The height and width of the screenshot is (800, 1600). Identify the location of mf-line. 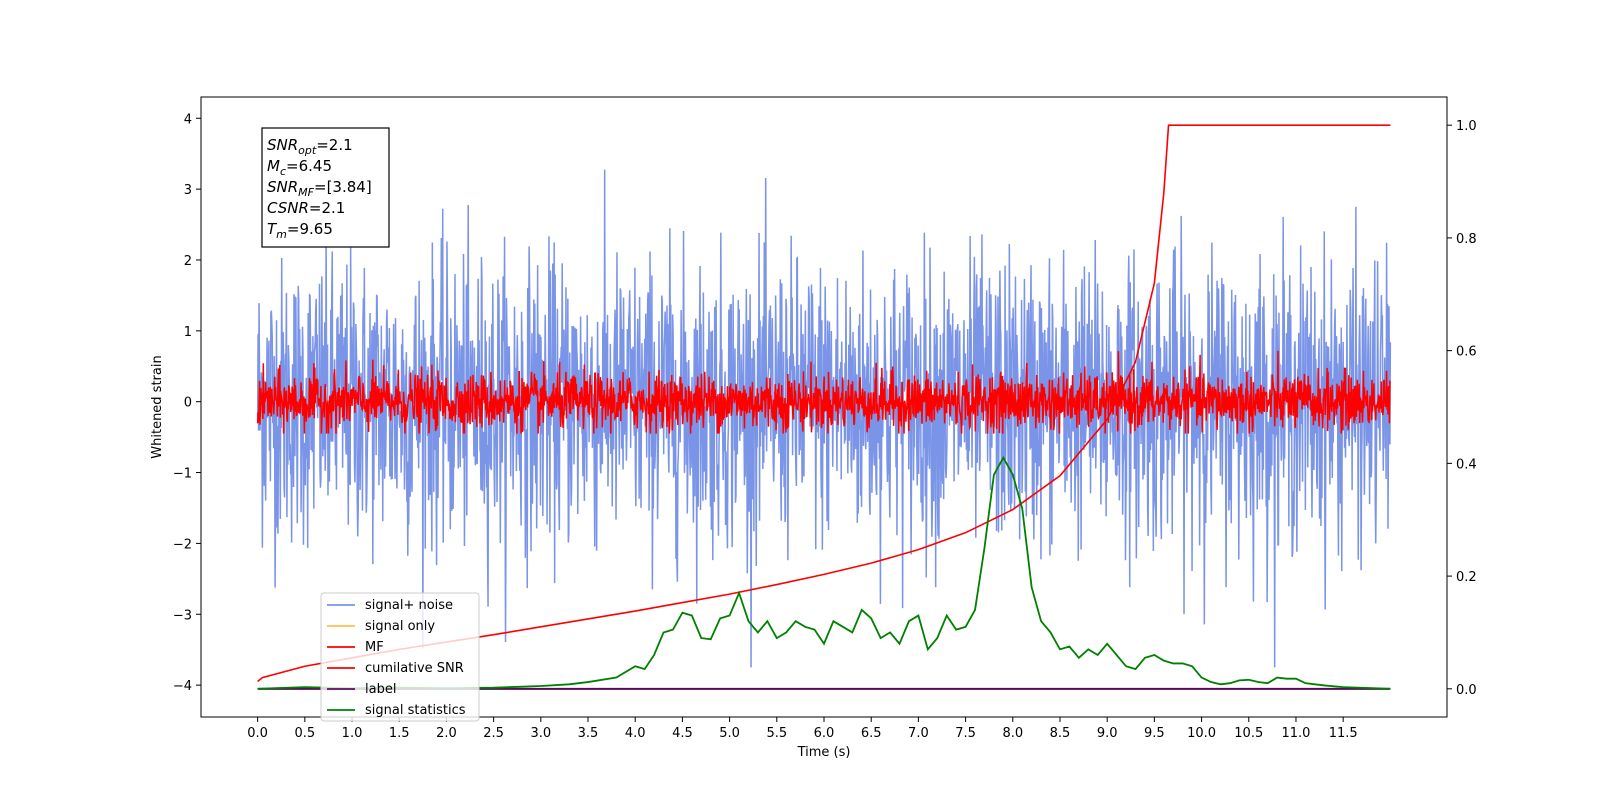
(823, 392).